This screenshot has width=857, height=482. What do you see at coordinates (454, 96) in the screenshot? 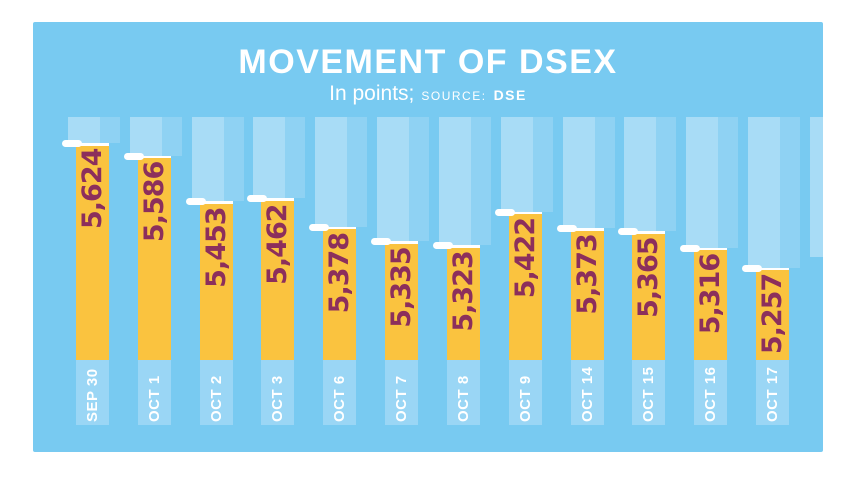
I see `source-label: SOURCE:` at bounding box center [454, 96].